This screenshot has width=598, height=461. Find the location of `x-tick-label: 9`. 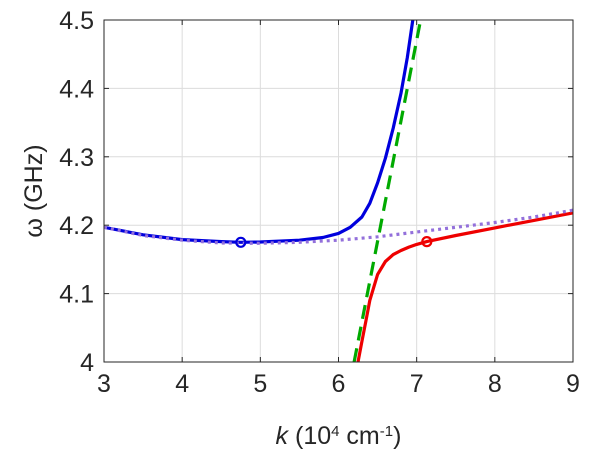

x-tick-label: 9 is located at coordinates (573, 384).